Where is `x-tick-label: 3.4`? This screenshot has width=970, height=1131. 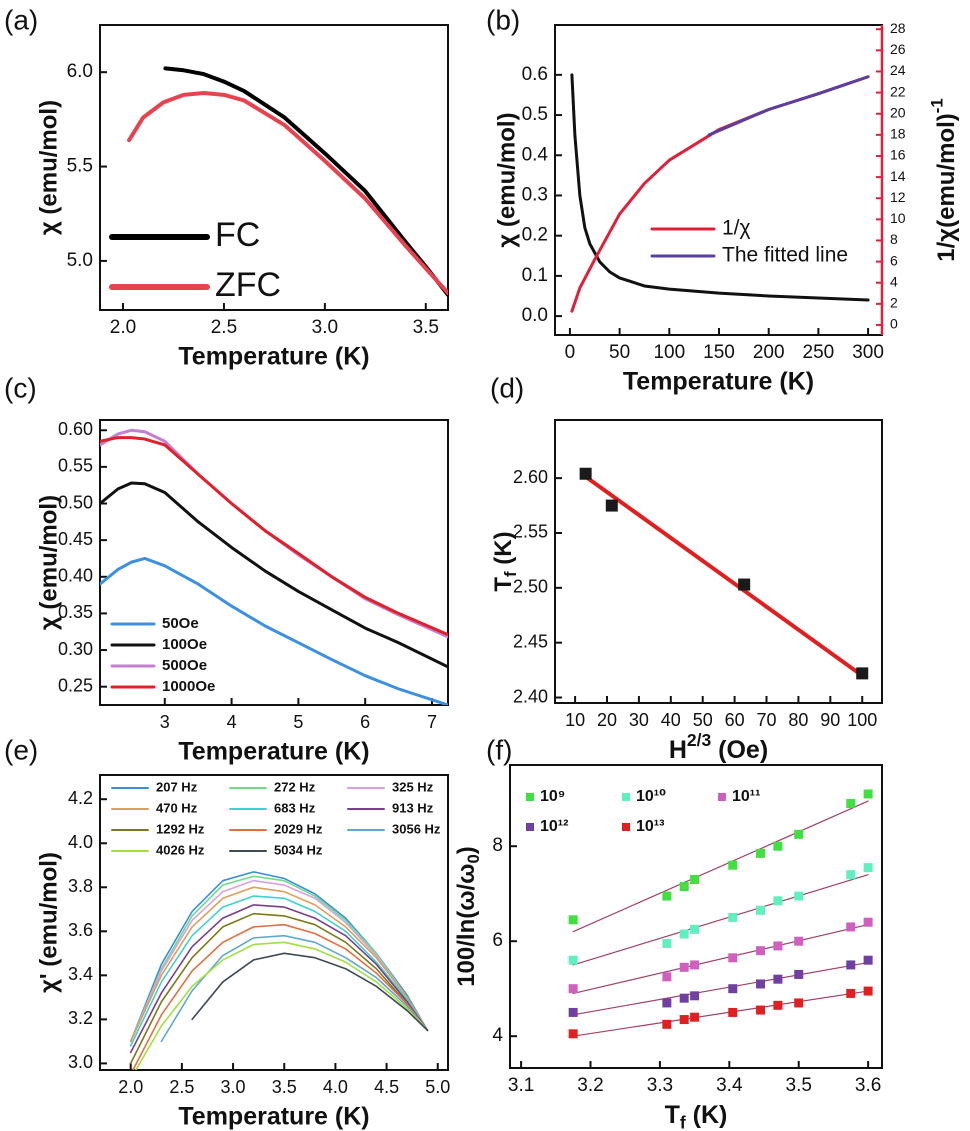
x-tick-label: 3.4 is located at coordinates (729, 1085).